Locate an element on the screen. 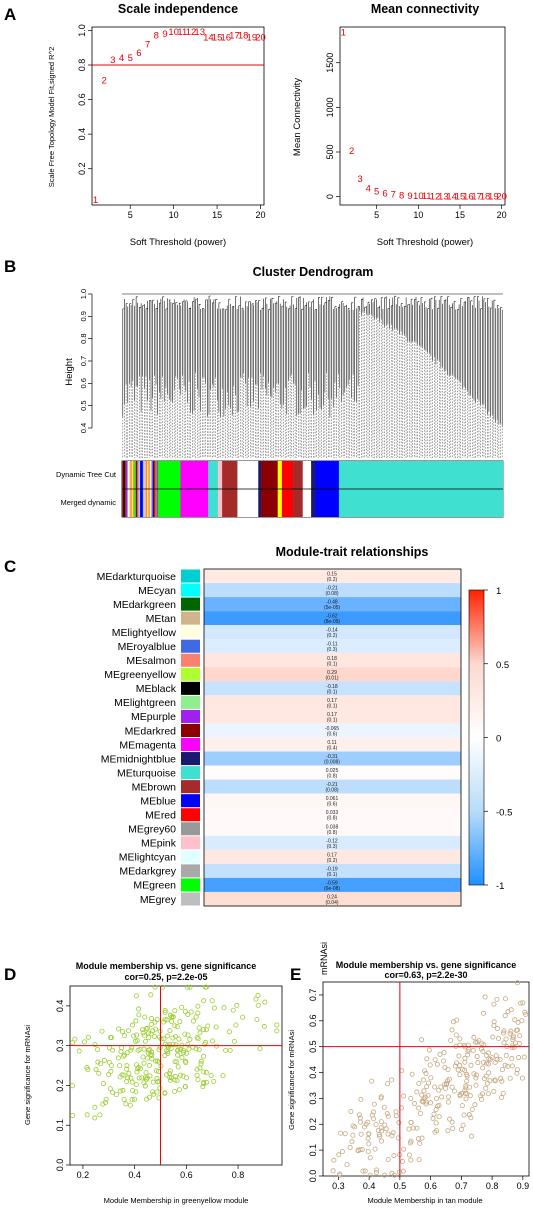 The image size is (533, 1208). color-scale-tick-label: 0.5 is located at coordinates (502, 665).